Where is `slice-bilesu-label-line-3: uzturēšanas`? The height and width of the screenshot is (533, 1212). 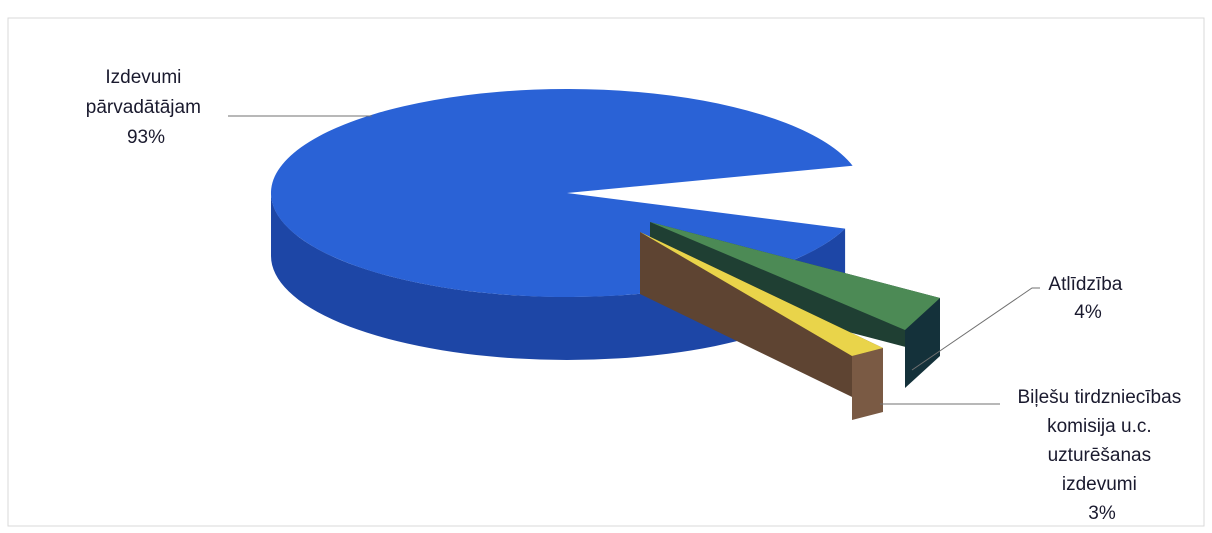
slice-bilesu-label-line-3: uzturēšanas is located at coordinates (1100, 455).